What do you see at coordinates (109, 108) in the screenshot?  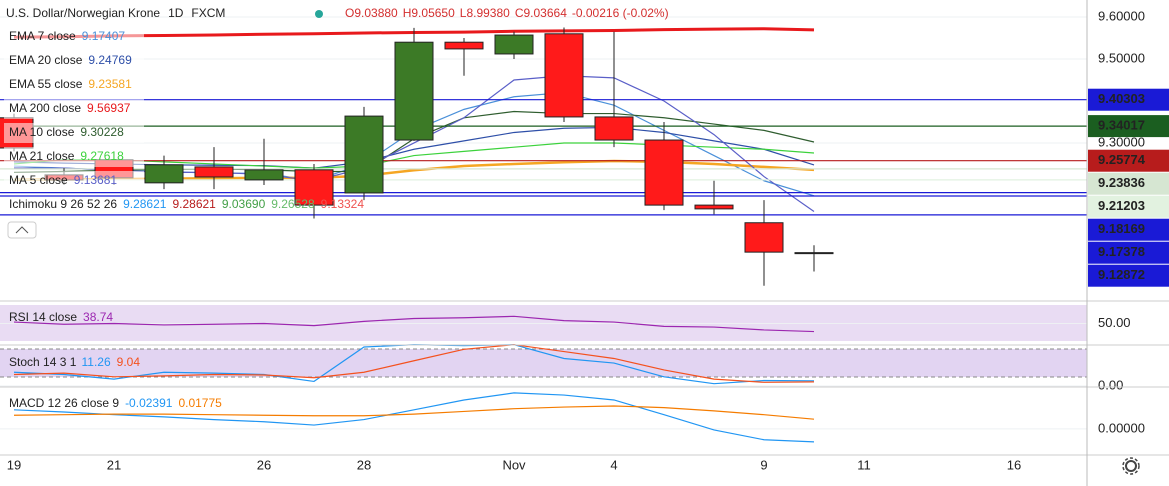 I see `legend-value: 9.56937` at bounding box center [109, 108].